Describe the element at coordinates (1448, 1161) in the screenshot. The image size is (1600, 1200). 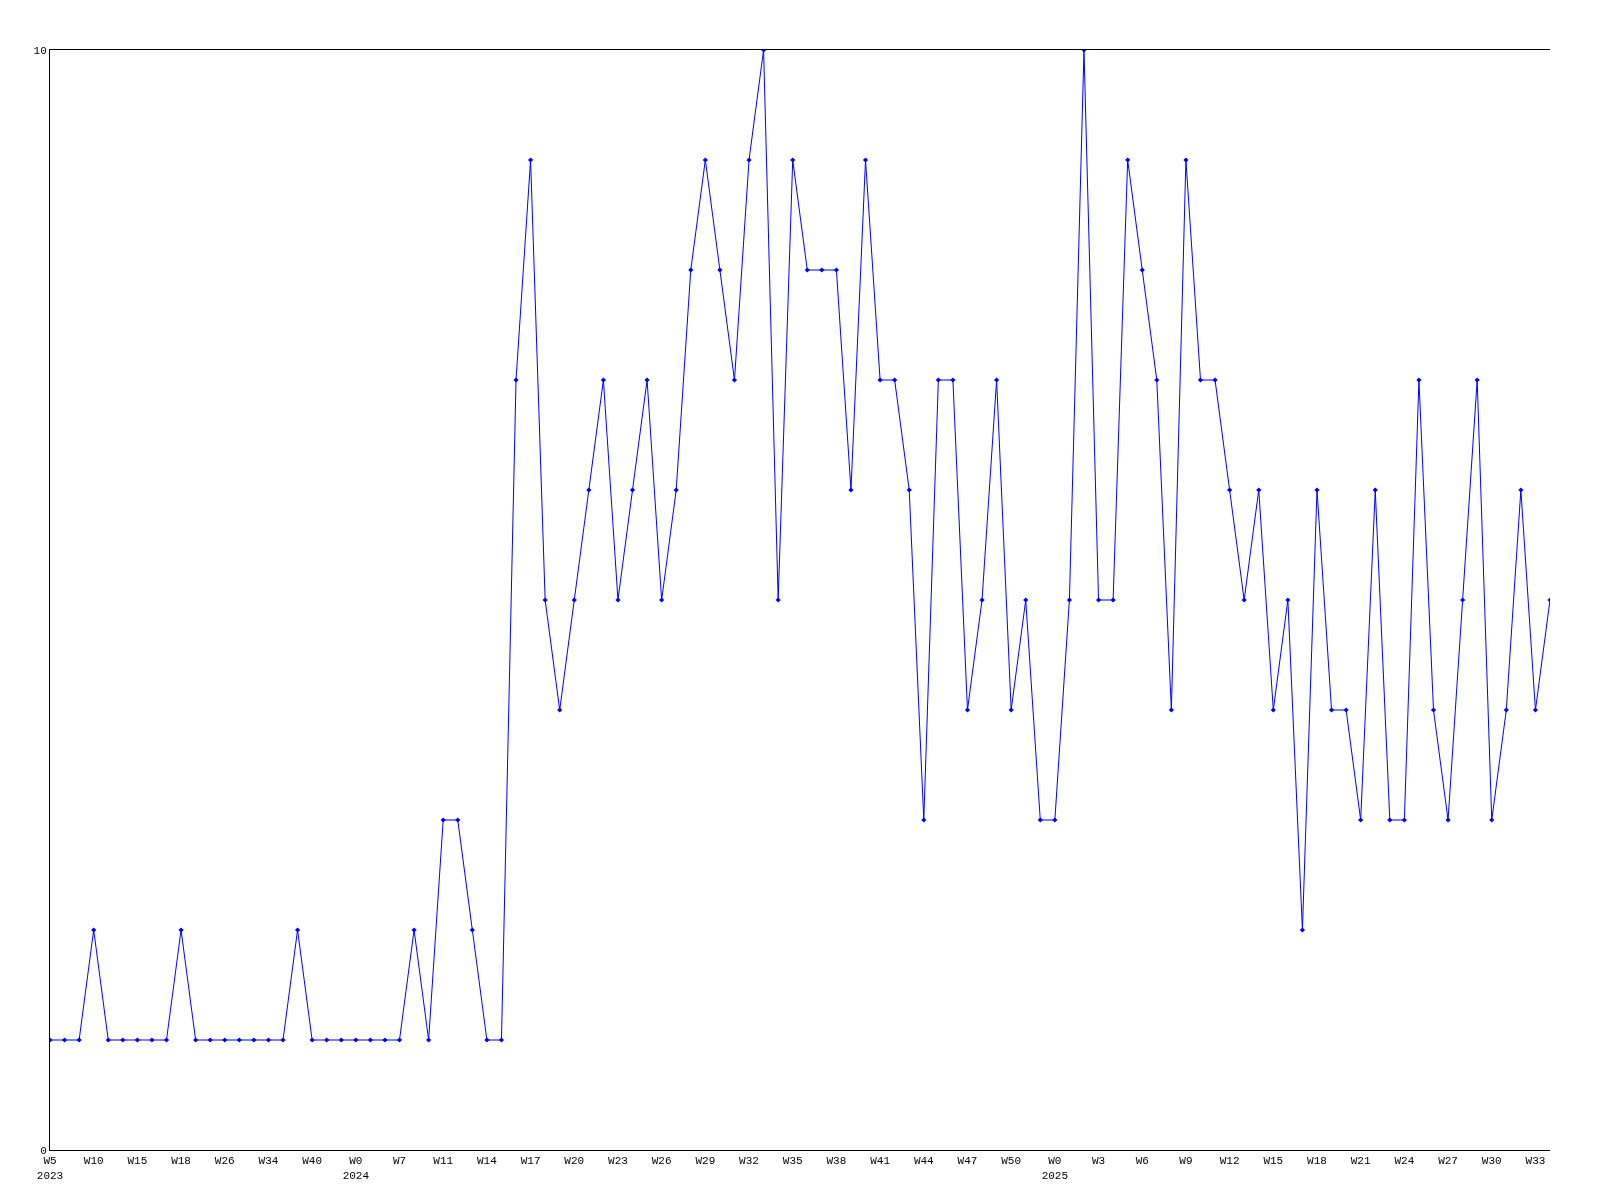
I see `x-tick-label: W27` at that location.